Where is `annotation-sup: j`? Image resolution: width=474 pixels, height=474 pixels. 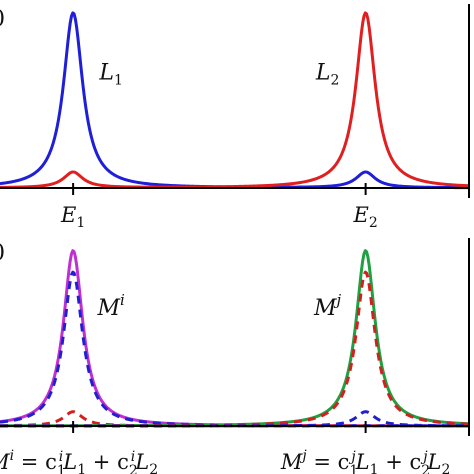 annotation-sup: j is located at coordinates (338, 300).